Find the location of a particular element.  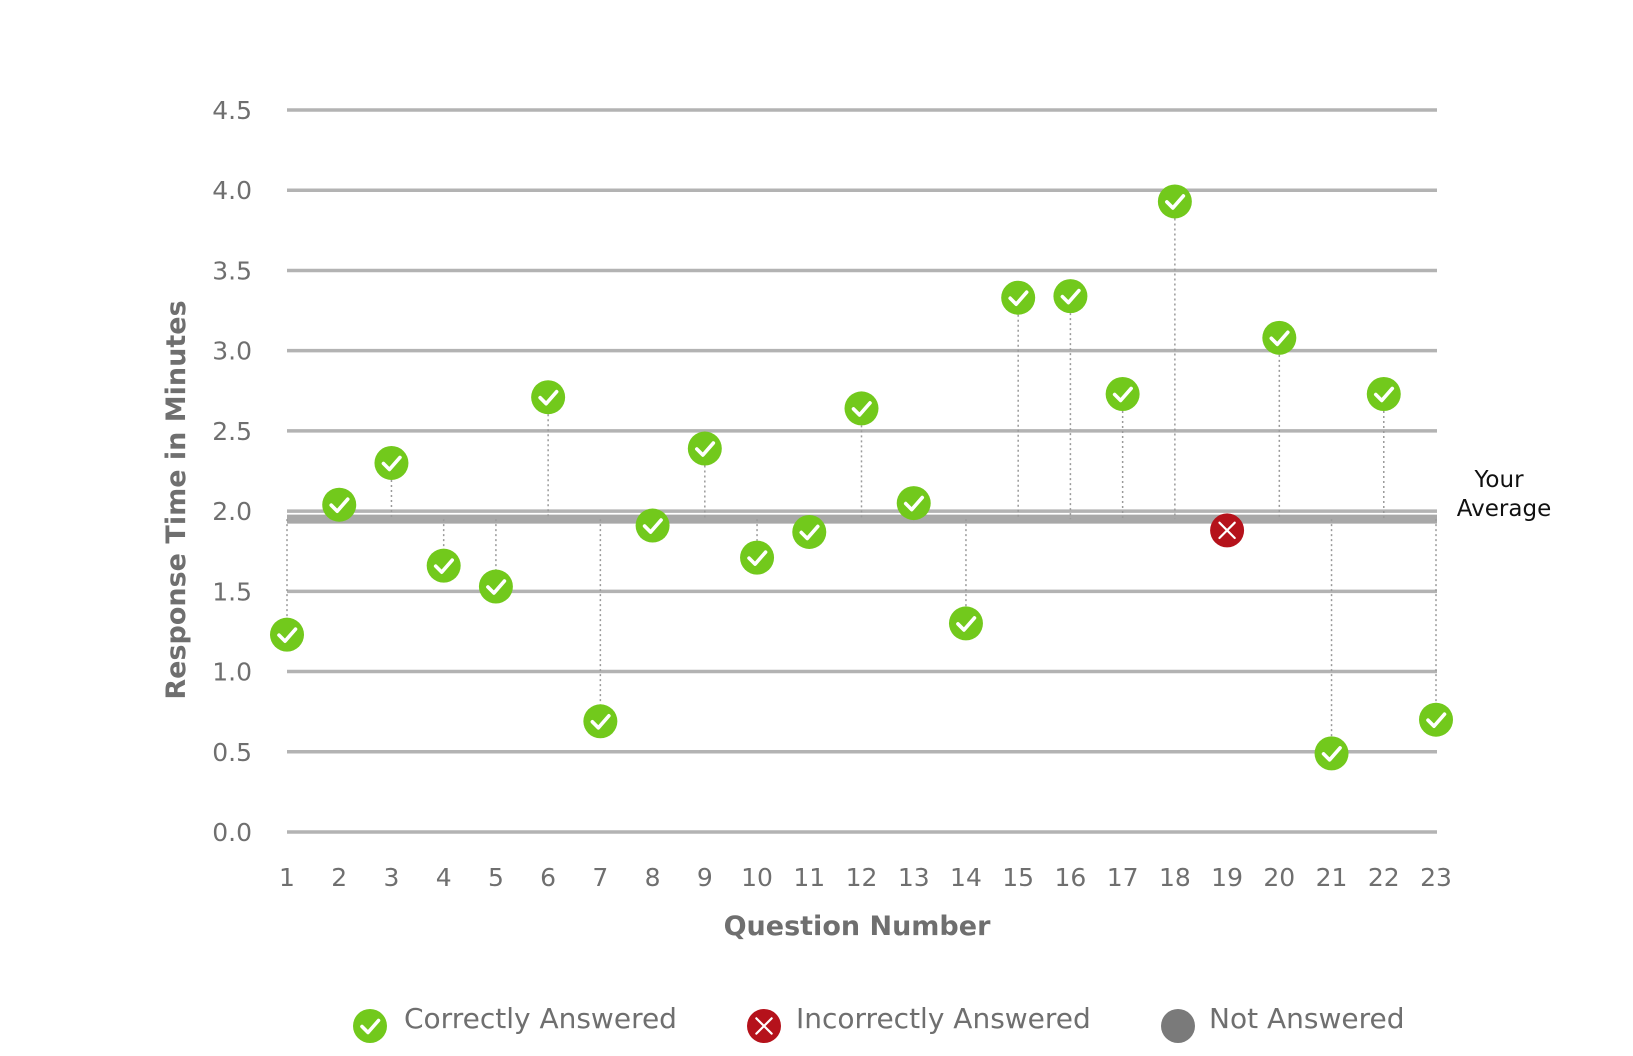

x-mark-icon is located at coordinates (764, 1026).